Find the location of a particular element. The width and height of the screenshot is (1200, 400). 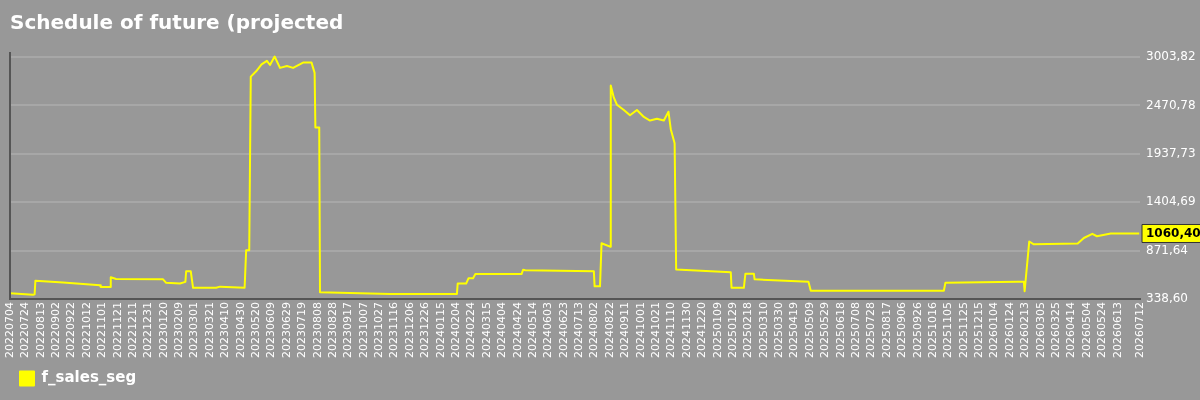

x-tick-label: 20250906 is located at coordinates (902, 330).